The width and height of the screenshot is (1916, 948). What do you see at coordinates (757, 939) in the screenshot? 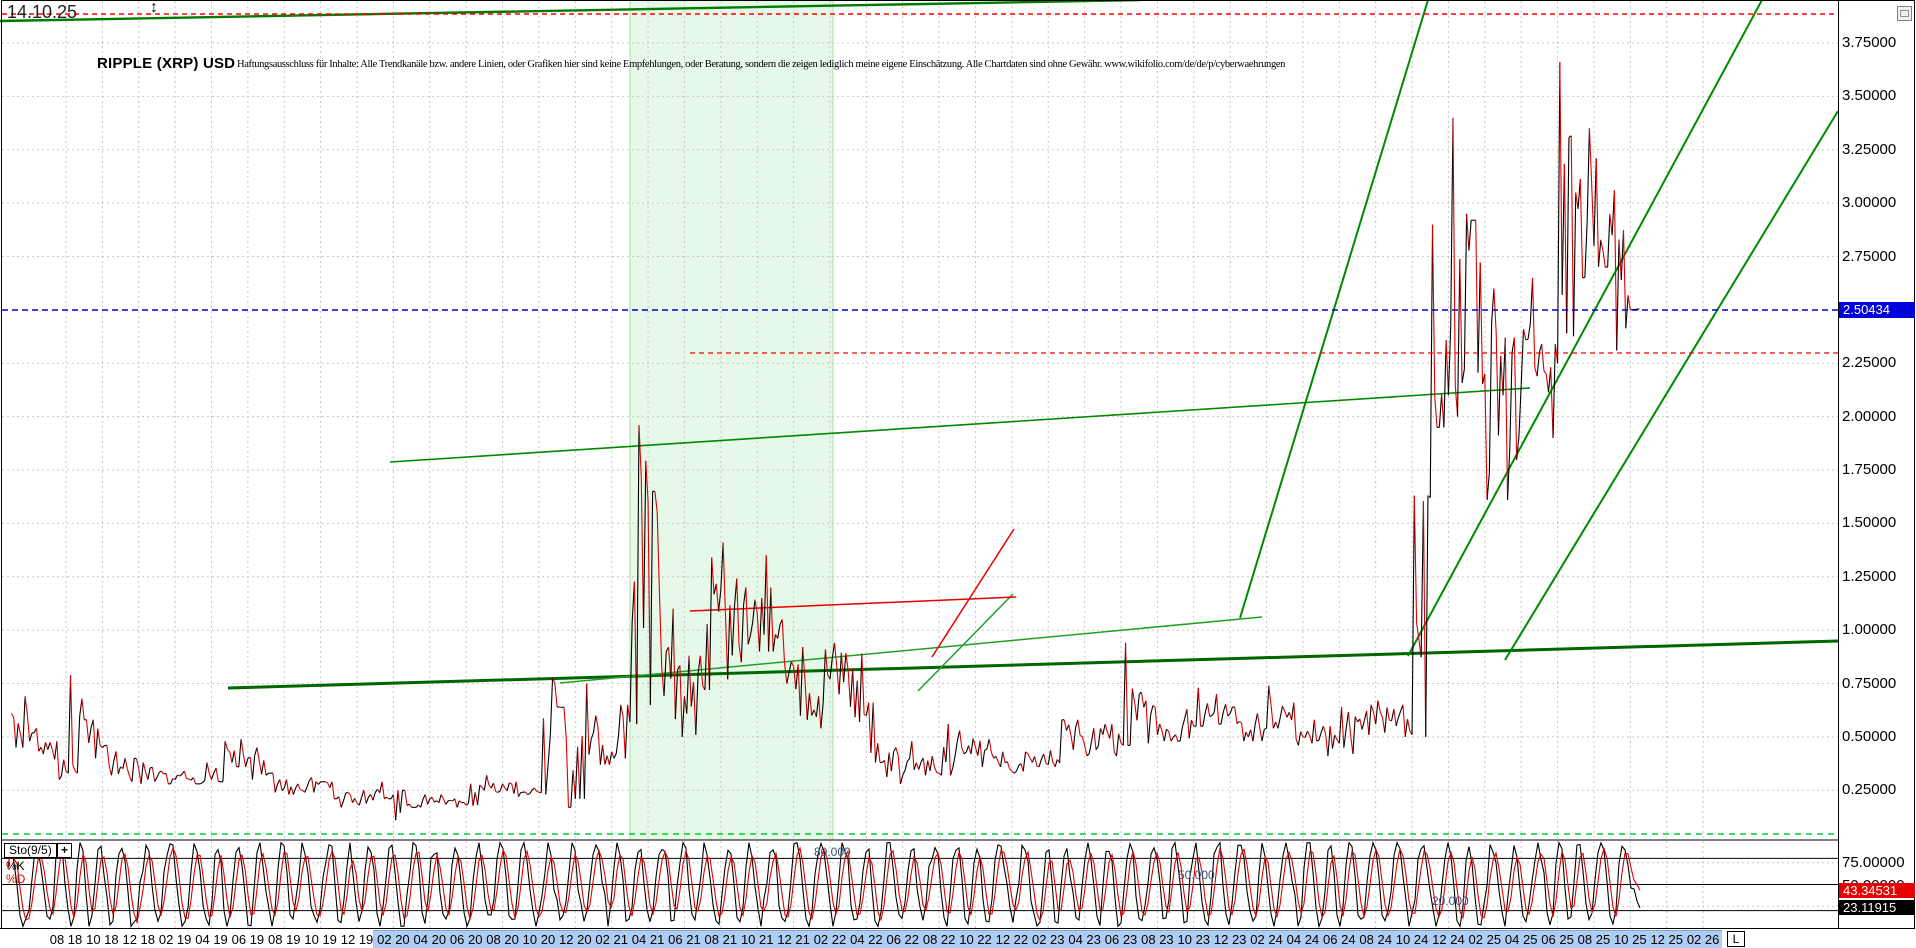
I see `x-axis-label: 10 21` at bounding box center [757, 939].